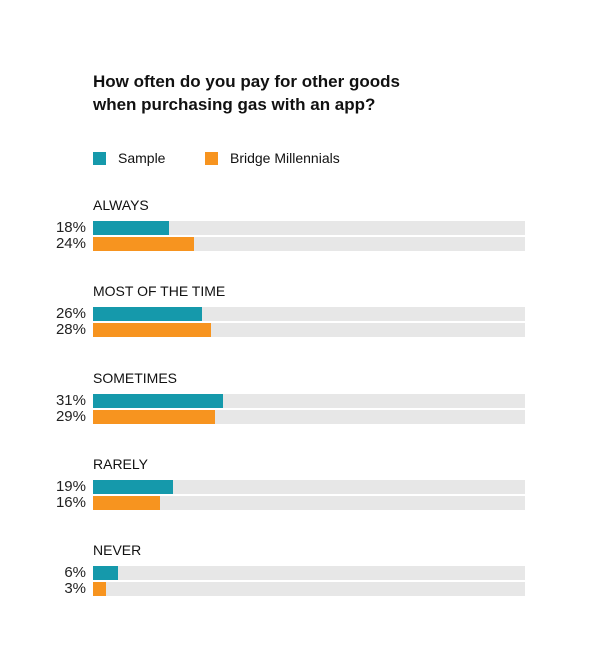 The image size is (600, 664). What do you see at coordinates (70, 400) in the screenshot?
I see `data-label: 31%` at bounding box center [70, 400].